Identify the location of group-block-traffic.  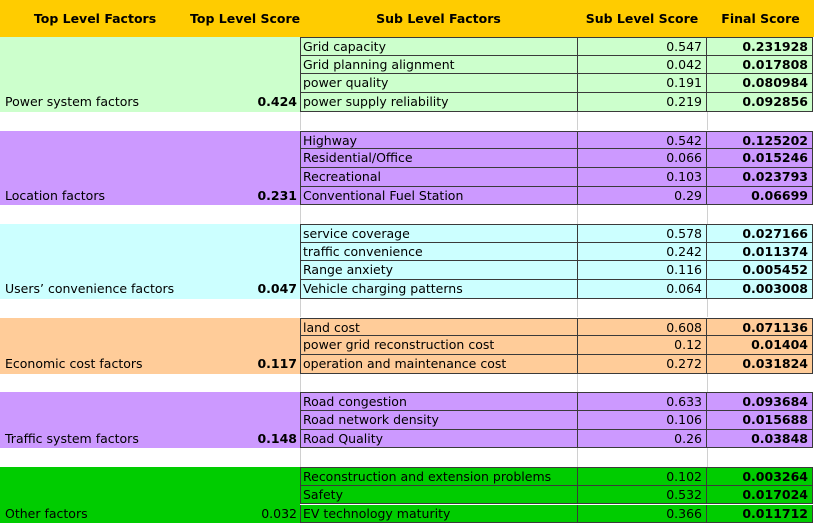
(150, 420).